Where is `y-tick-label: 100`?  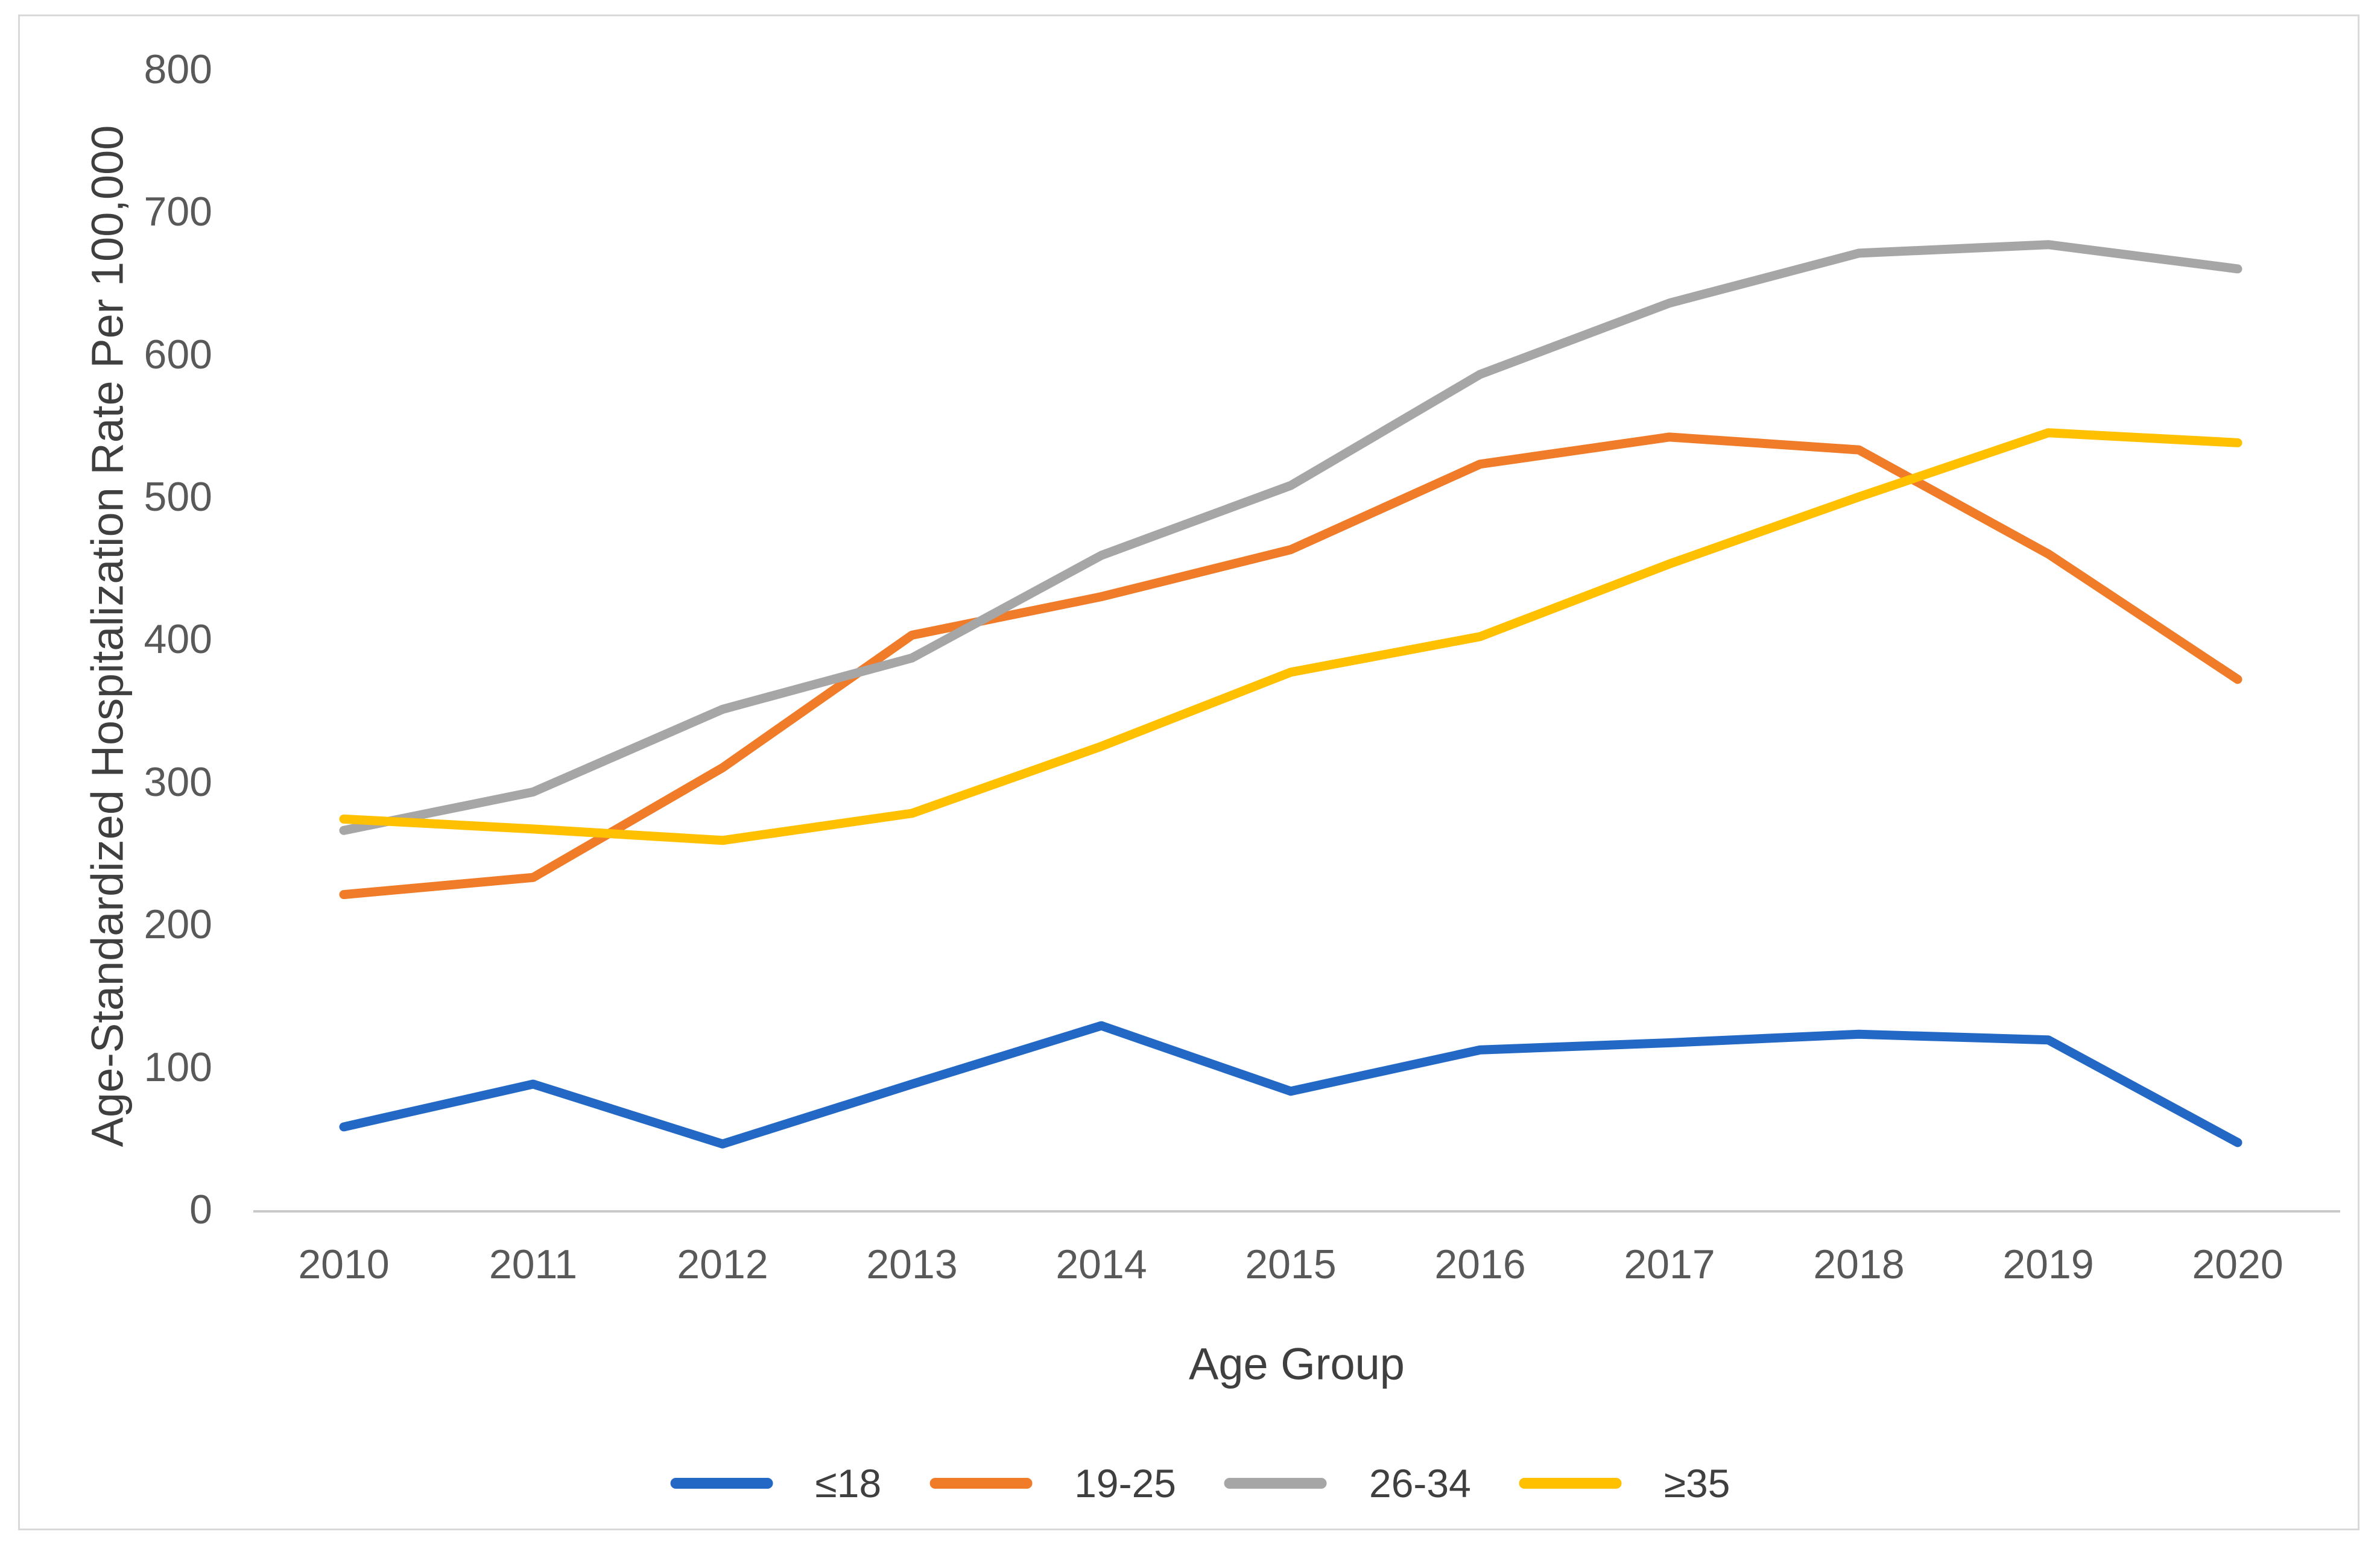
y-tick-label: 100 is located at coordinates (178, 1067).